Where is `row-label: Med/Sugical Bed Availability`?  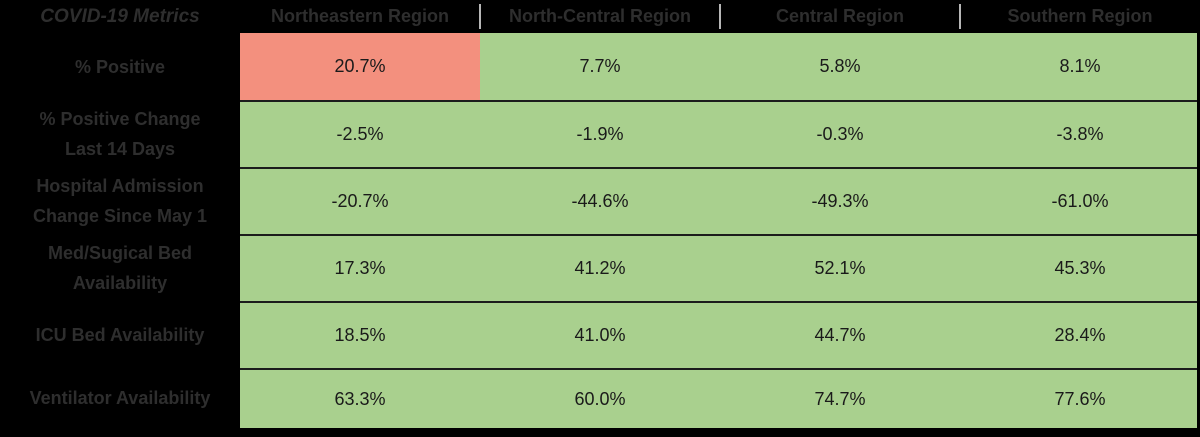
row-label: Med/Sugical Bed Availability is located at coordinates (120, 267).